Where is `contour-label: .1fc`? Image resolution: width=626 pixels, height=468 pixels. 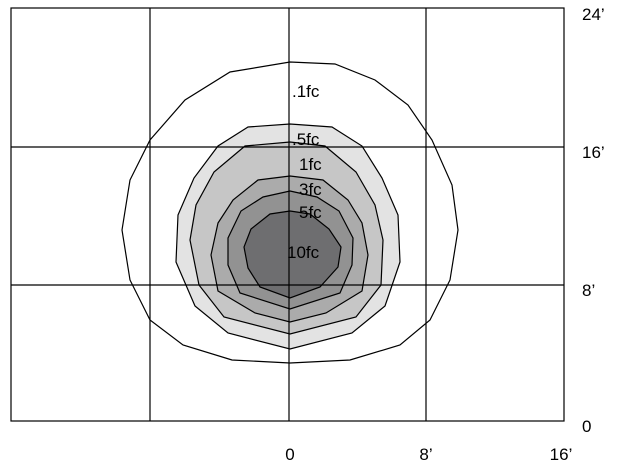 contour-label: .1fc is located at coordinates (306, 91).